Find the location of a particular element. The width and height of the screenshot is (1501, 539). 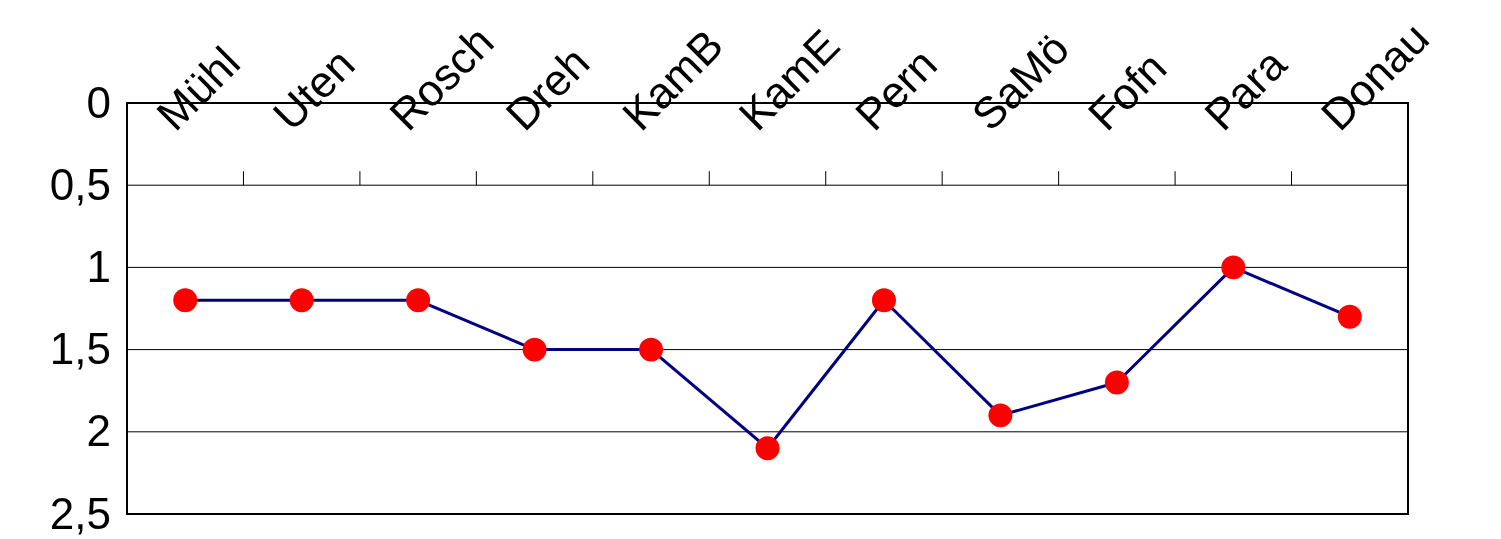

x-tick-label: Uten is located at coordinates (313, 89).